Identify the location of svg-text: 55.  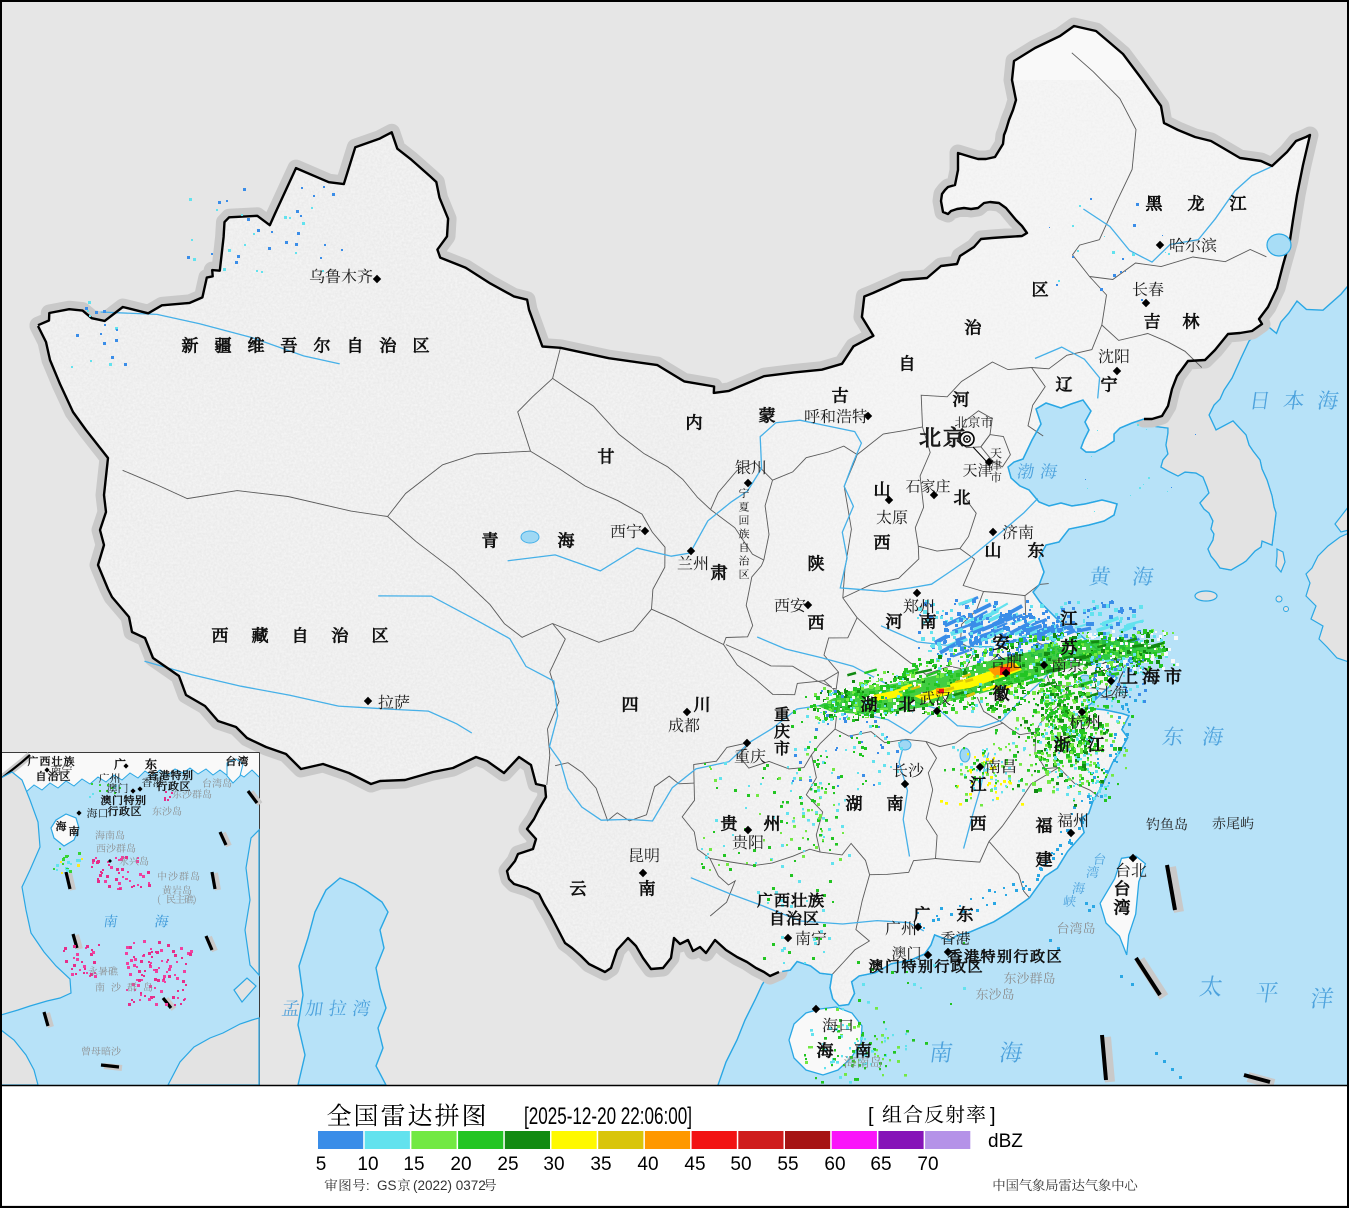
(787, 1164).